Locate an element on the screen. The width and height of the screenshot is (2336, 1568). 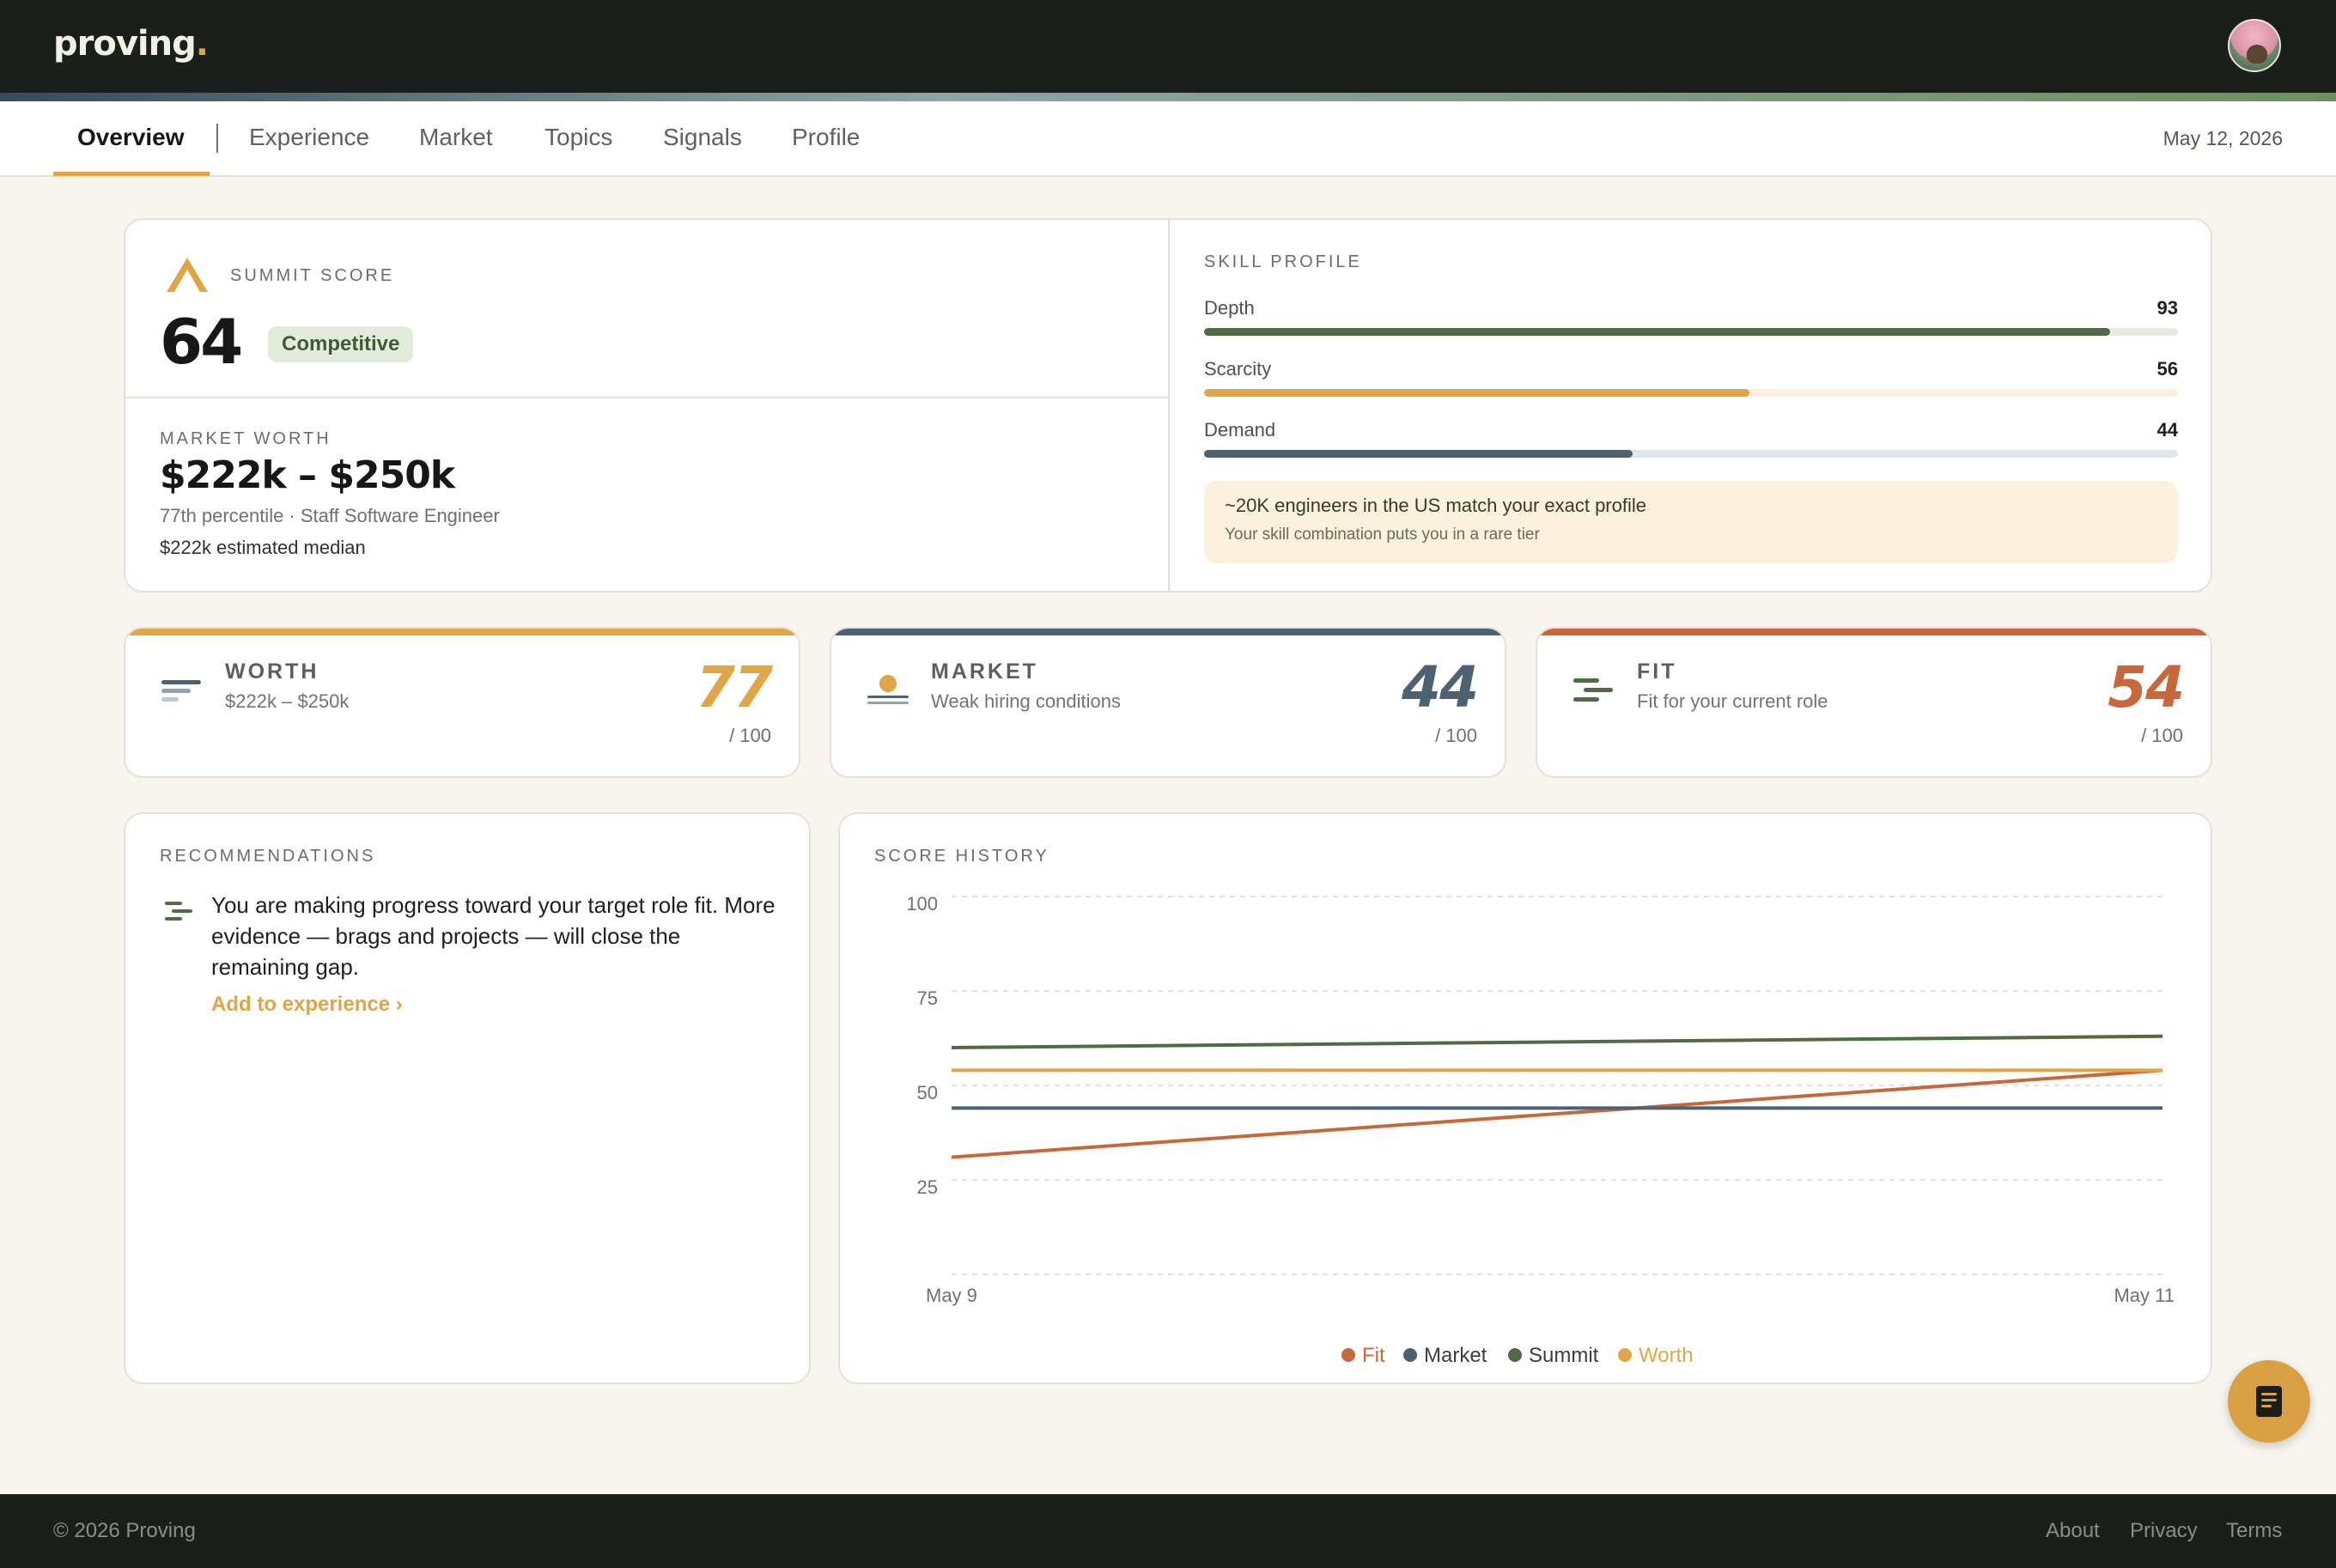
y-tick-label: 75 is located at coordinates (927, 998).